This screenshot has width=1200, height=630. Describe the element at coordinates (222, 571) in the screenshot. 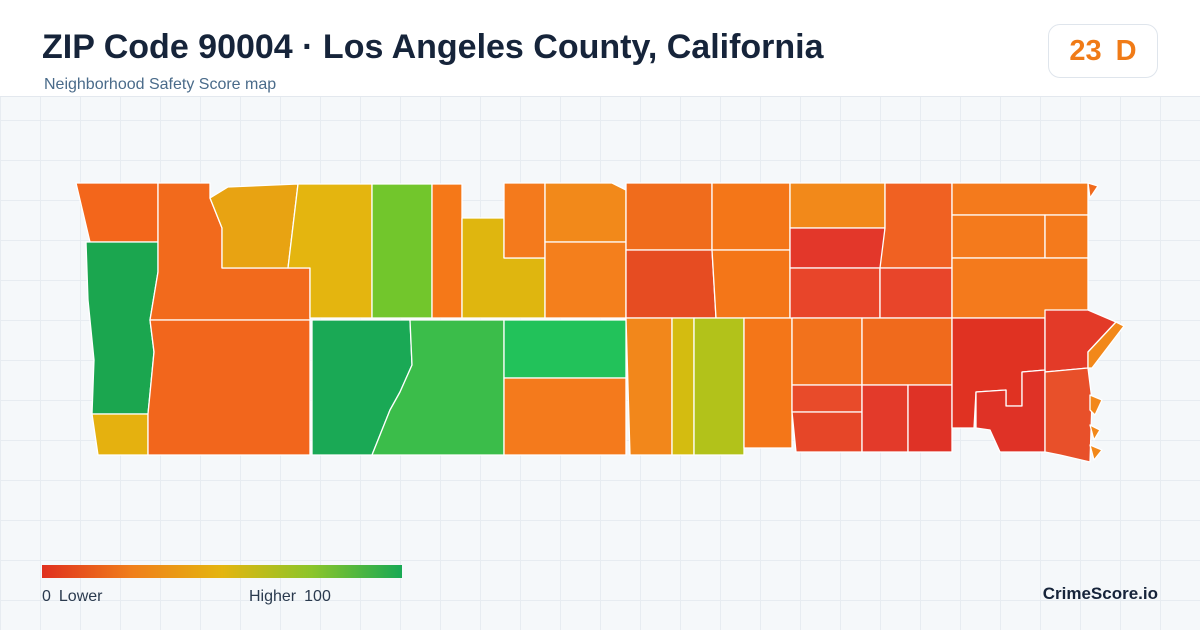

I see `legend-color-bar` at that location.